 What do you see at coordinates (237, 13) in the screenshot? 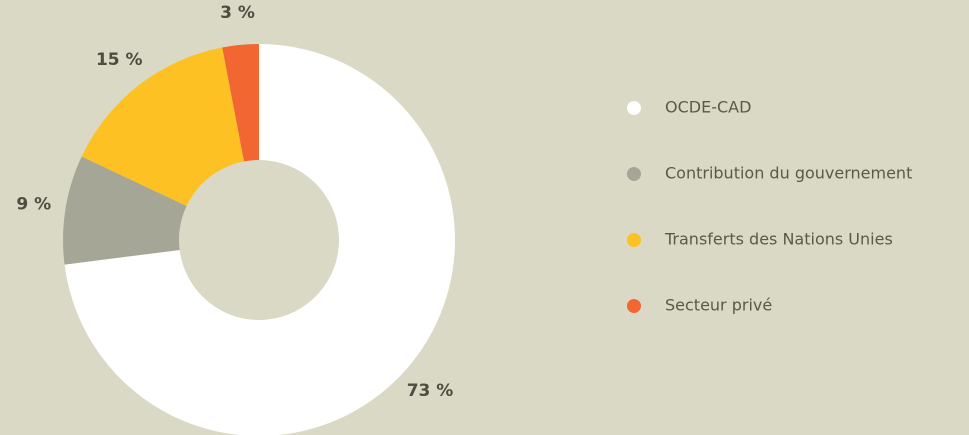
I see `value-label: 3 %` at bounding box center [237, 13].